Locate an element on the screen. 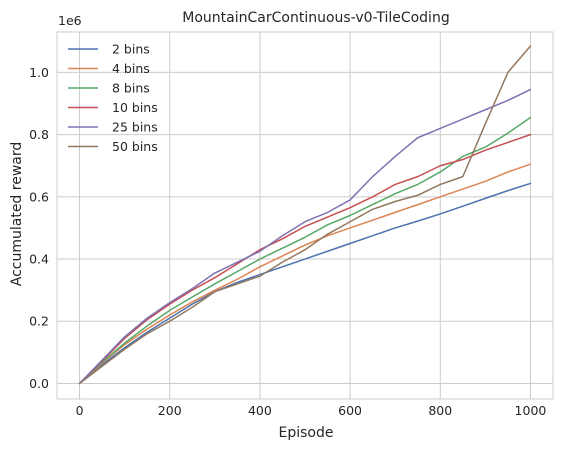 This screenshot has width=562, height=449. x-tick-label: 200 is located at coordinates (170, 410).